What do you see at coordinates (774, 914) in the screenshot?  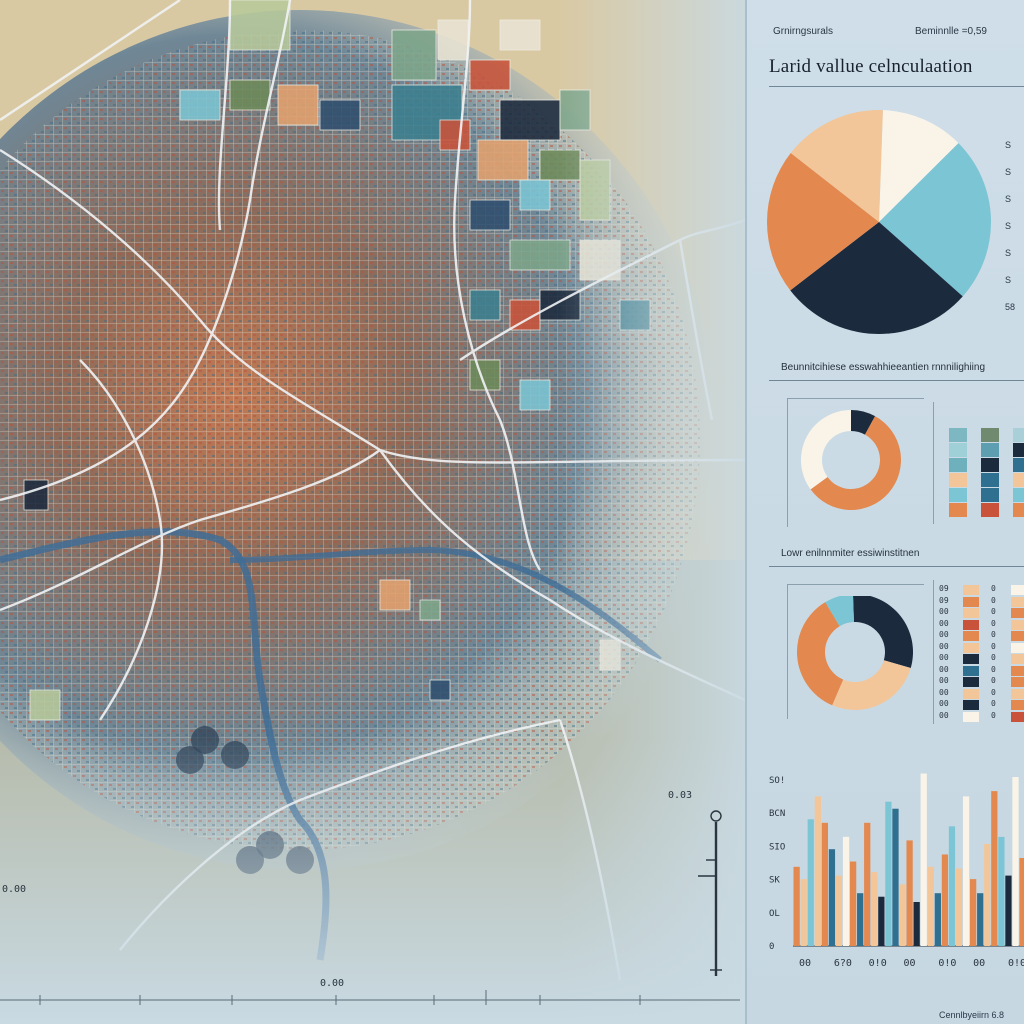 I see `y-tick-label: OL` at bounding box center [774, 914].